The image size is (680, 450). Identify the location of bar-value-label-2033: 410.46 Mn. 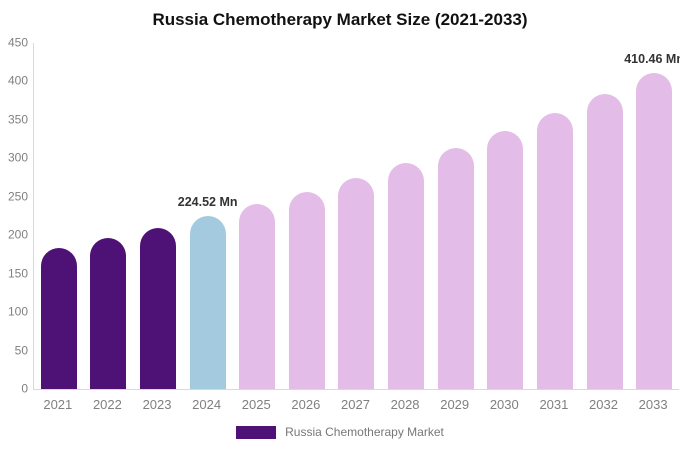
(652, 59).